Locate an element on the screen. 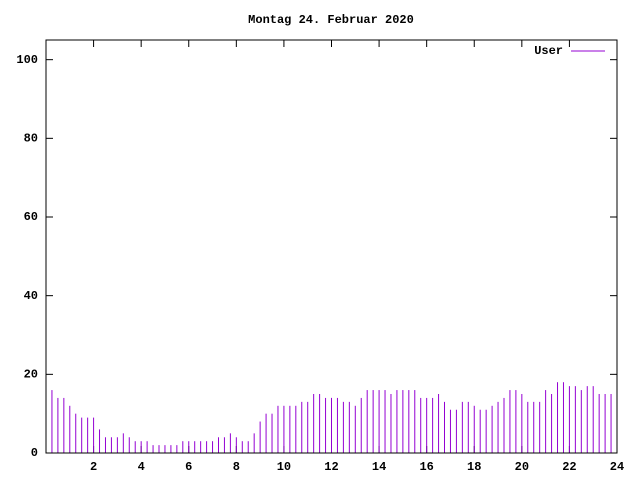 This screenshot has width=640, height=480. y-tick-label: 0 is located at coordinates (34, 453).